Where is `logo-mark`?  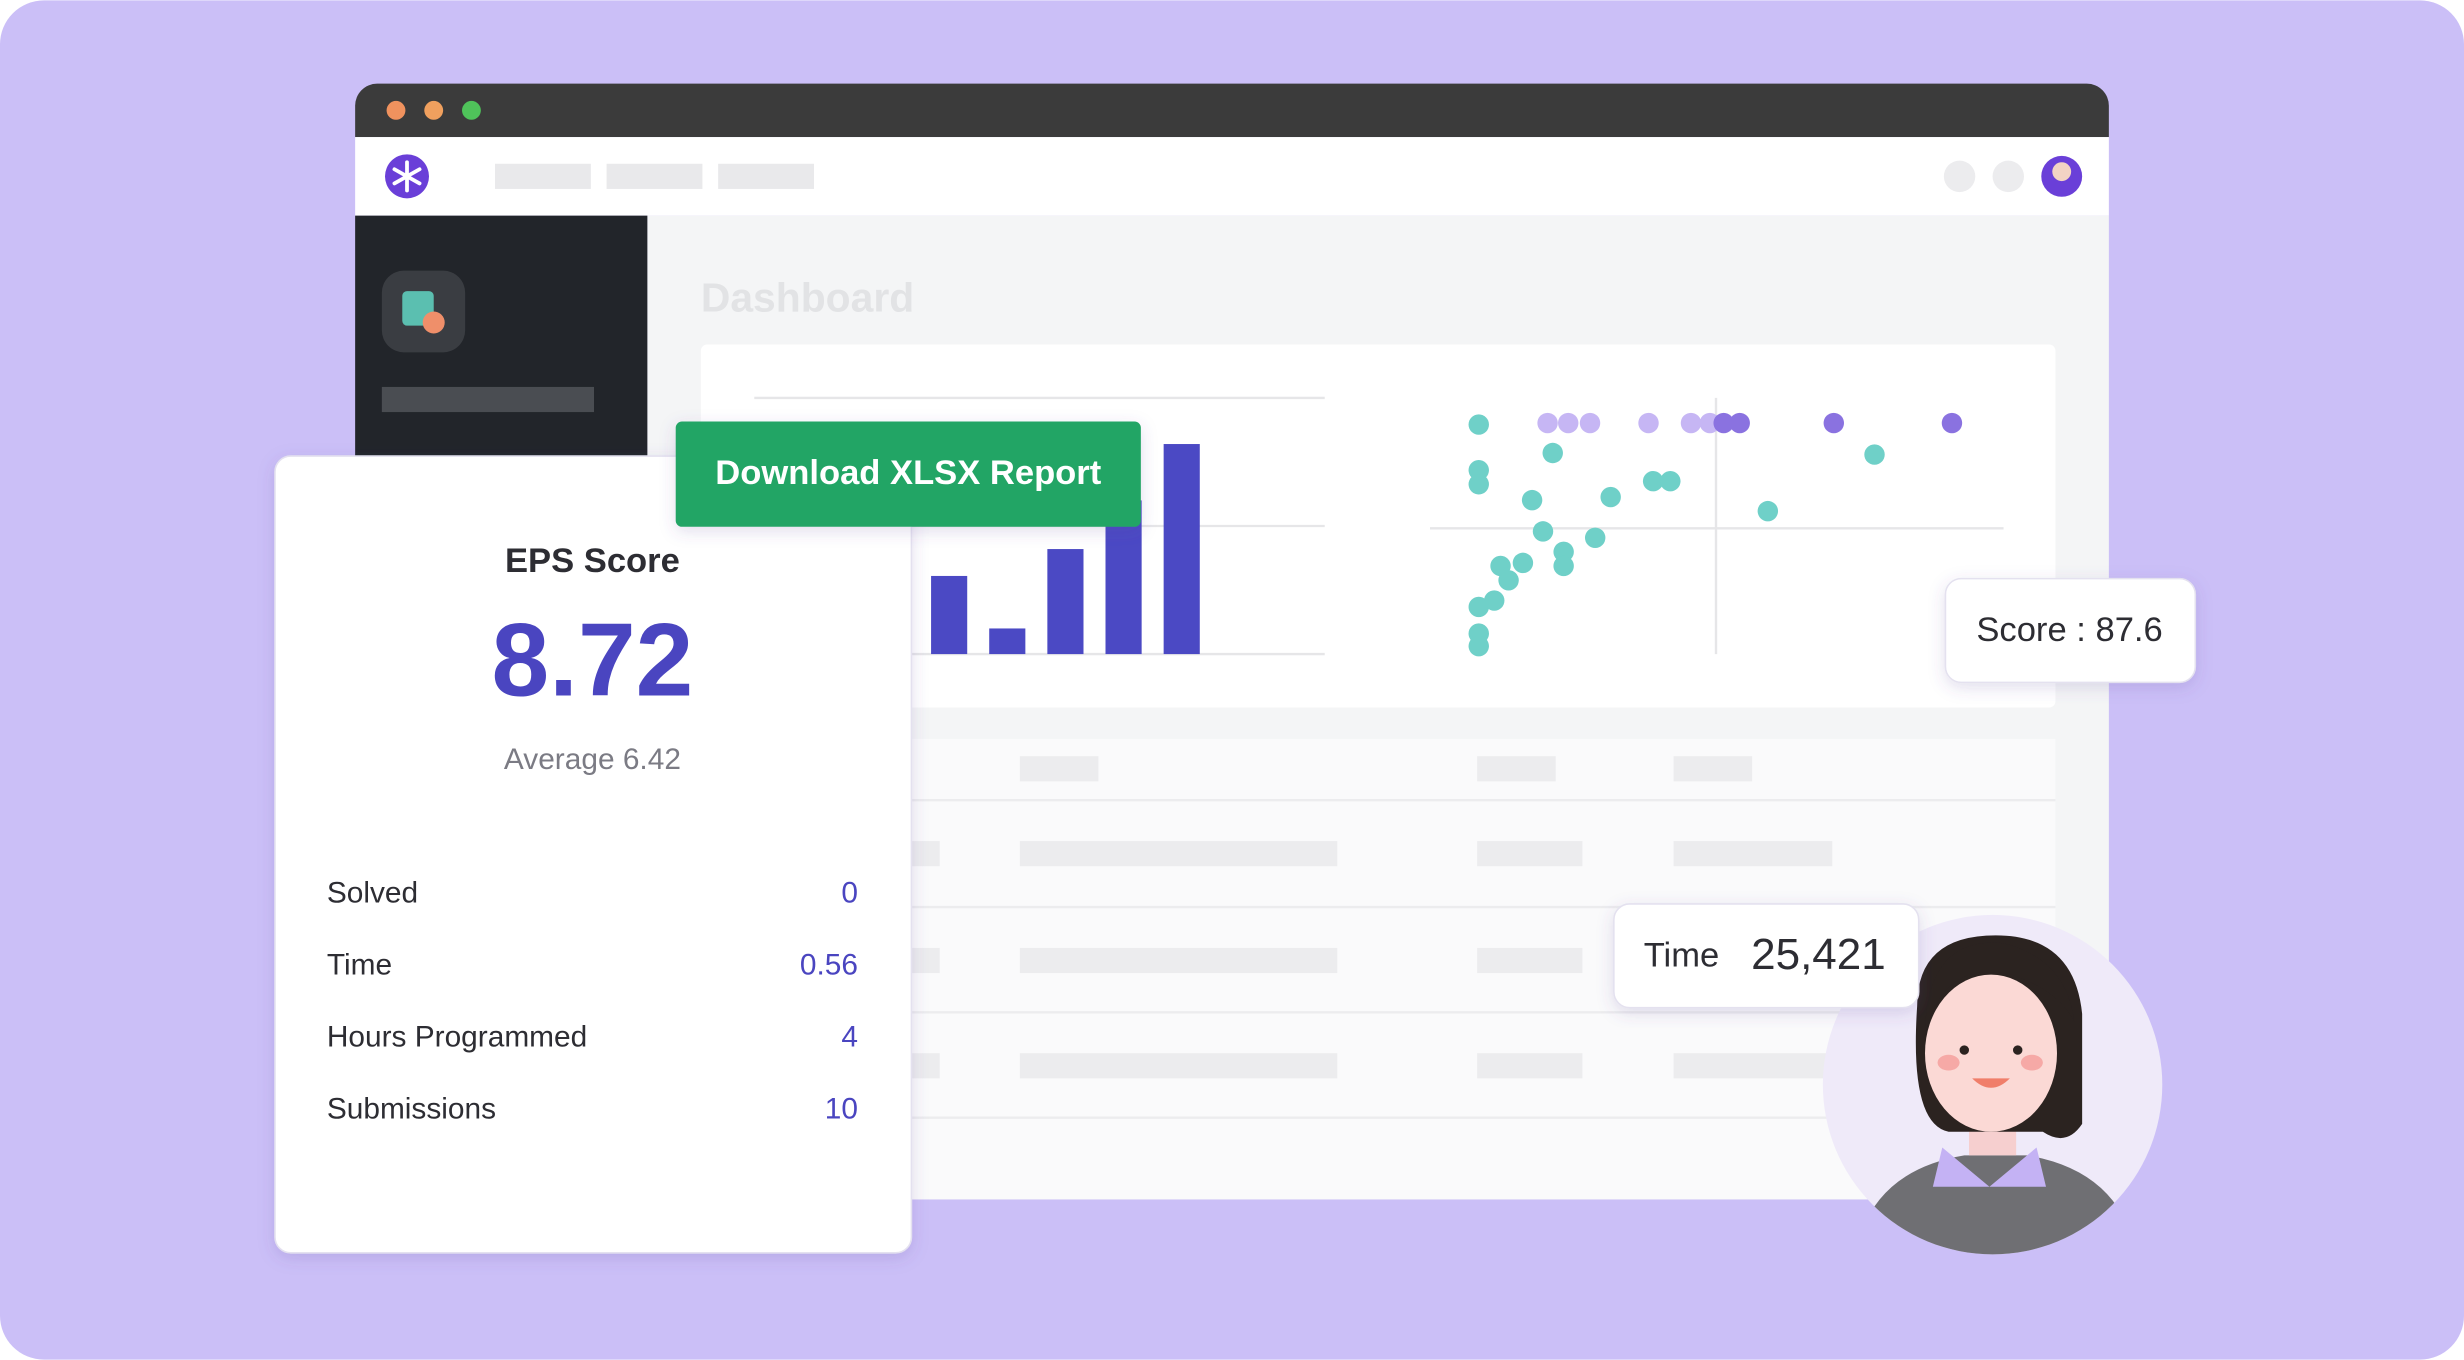
logo-mark is located at coordinates (407, 176).